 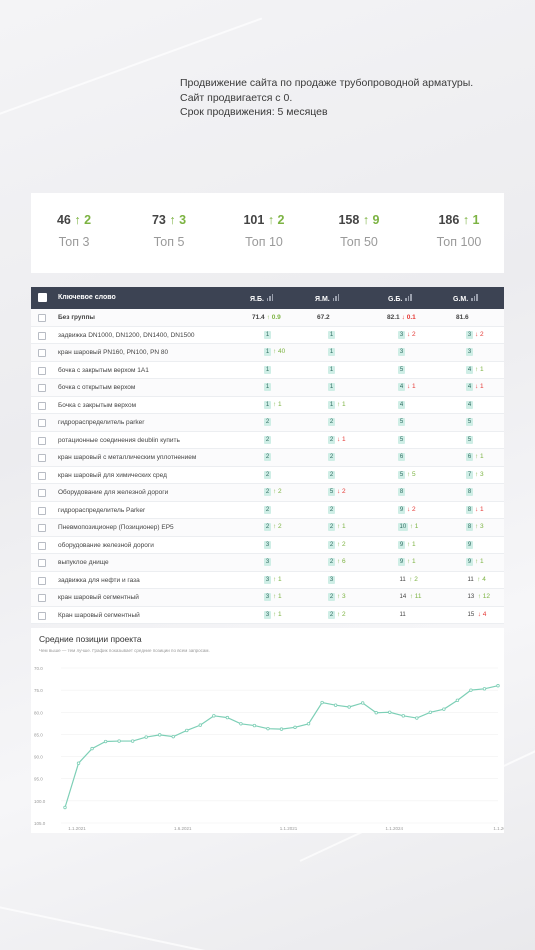 I want to click on stat-delta: ↑ 1, so click(x=471, y=220).